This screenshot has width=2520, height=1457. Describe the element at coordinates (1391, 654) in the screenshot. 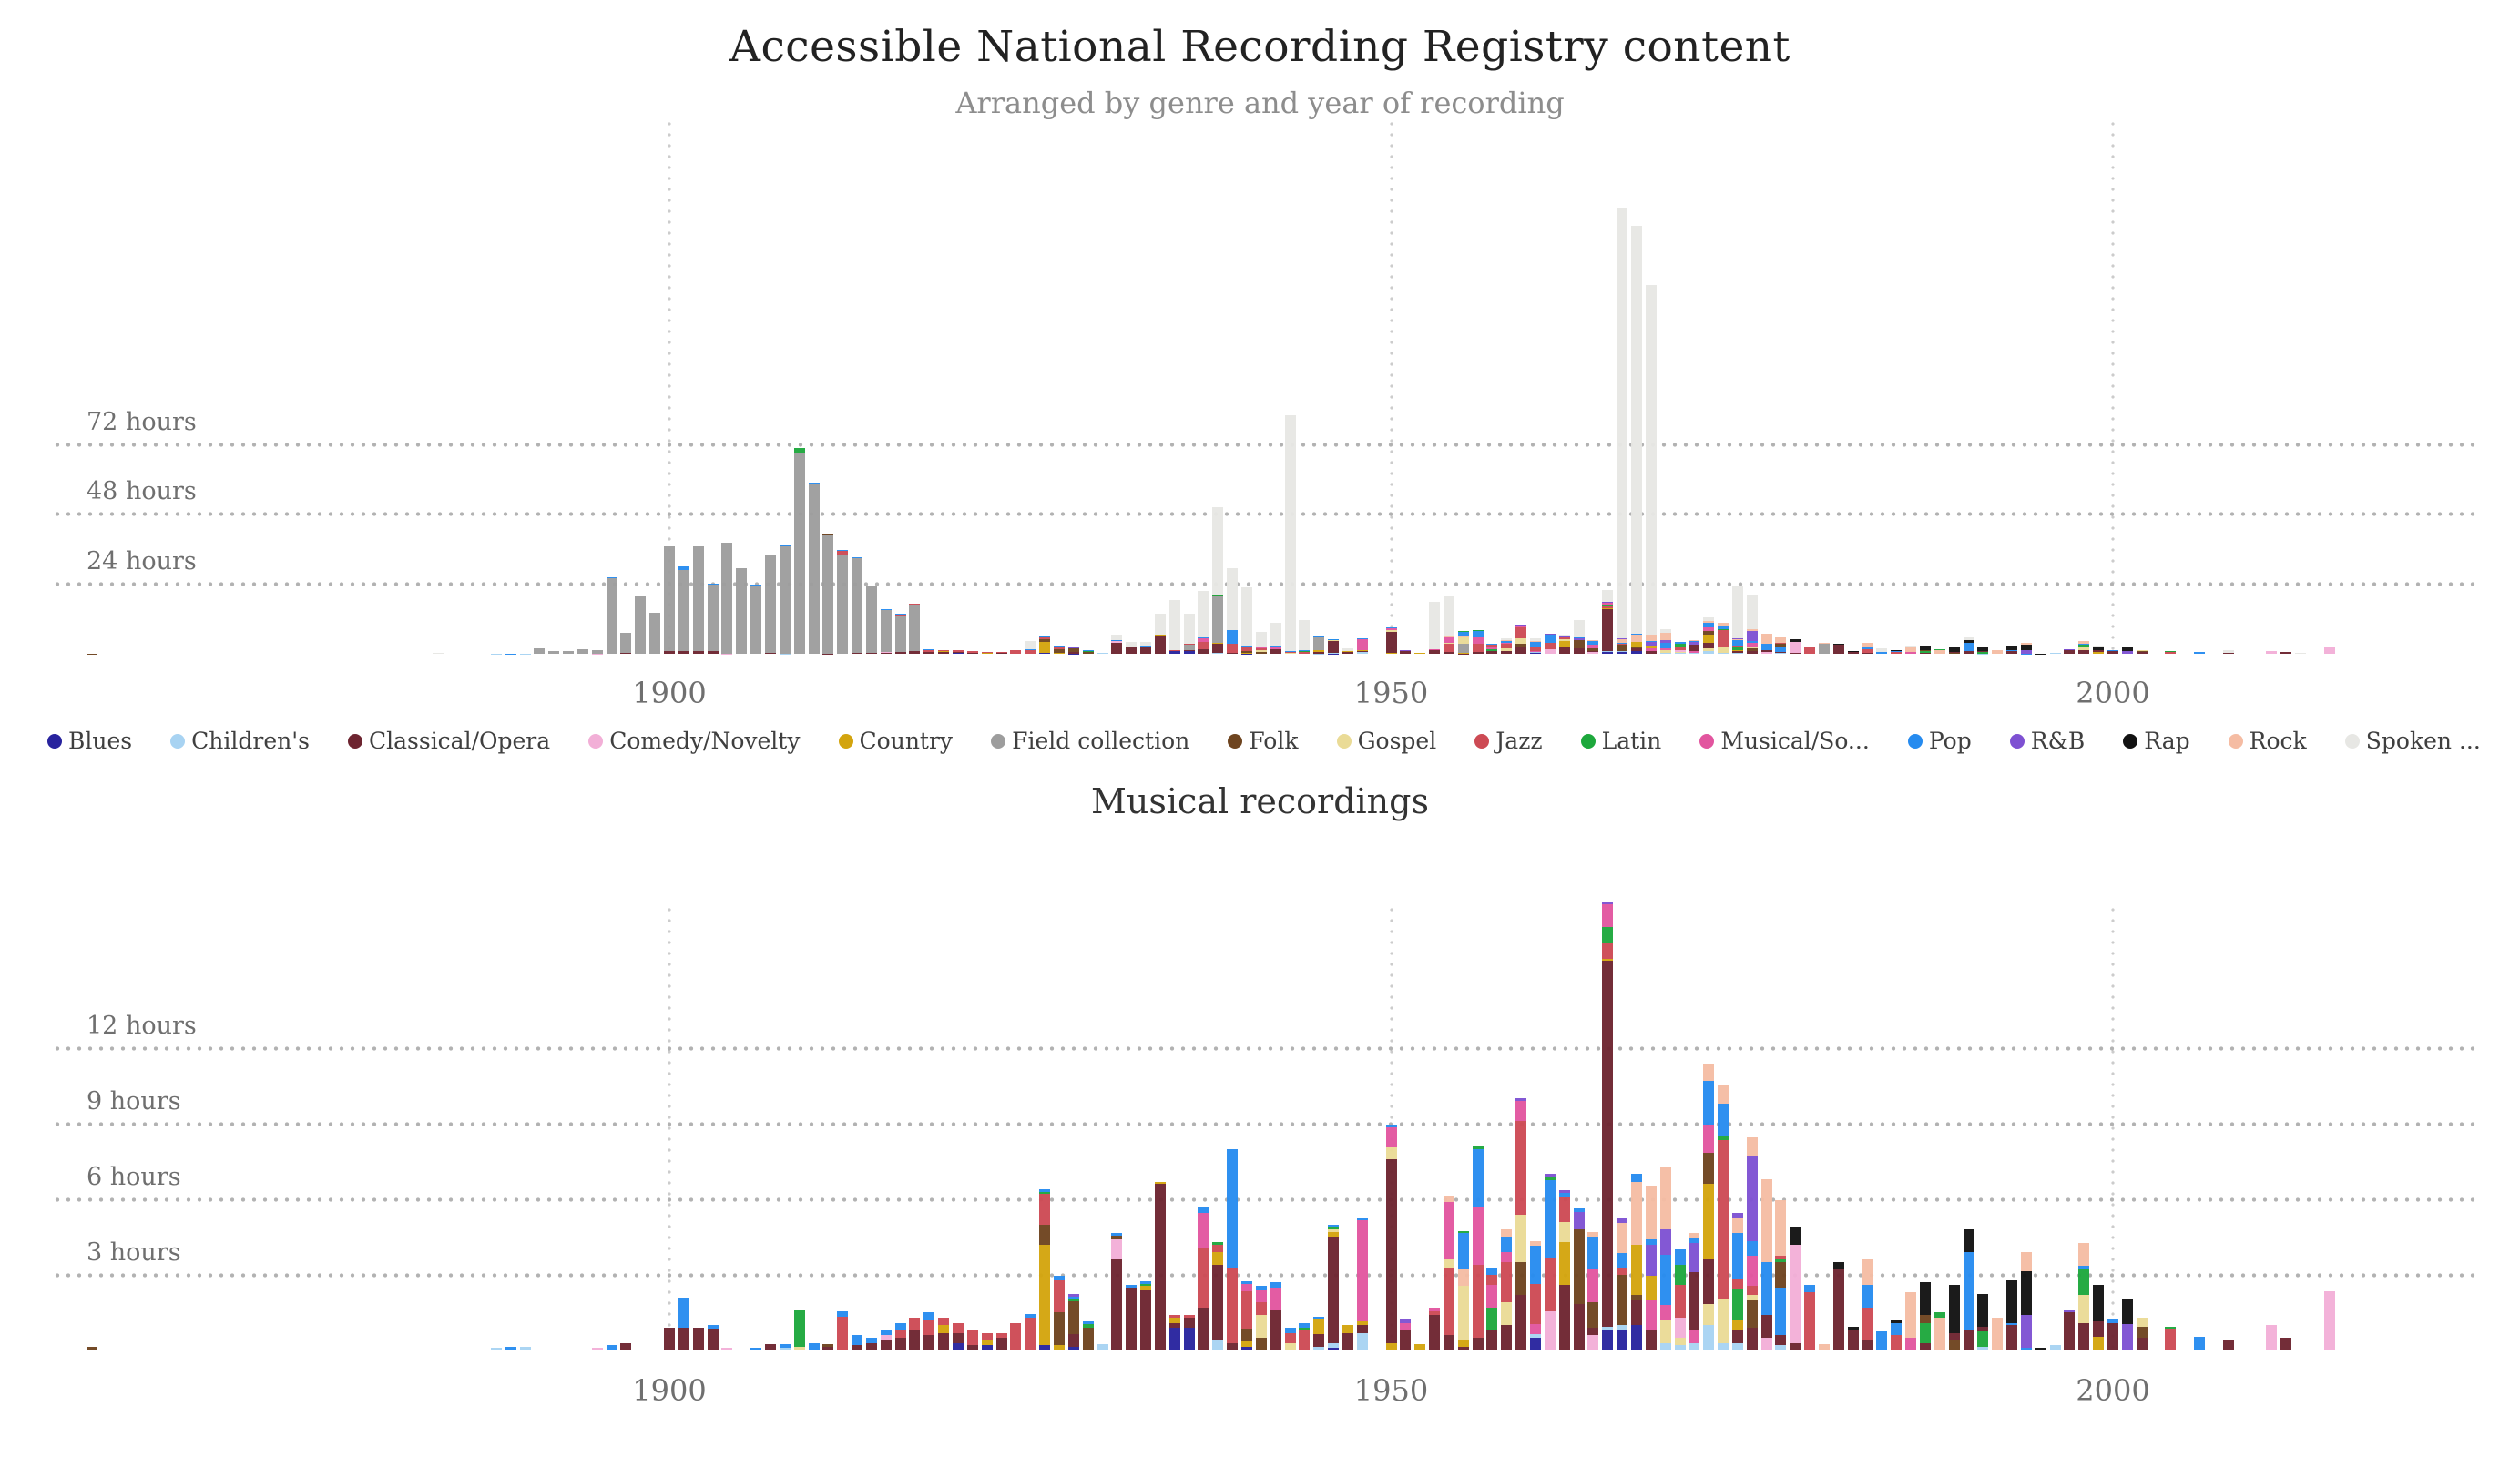

I see `bar-segment-1950-country` at that location.